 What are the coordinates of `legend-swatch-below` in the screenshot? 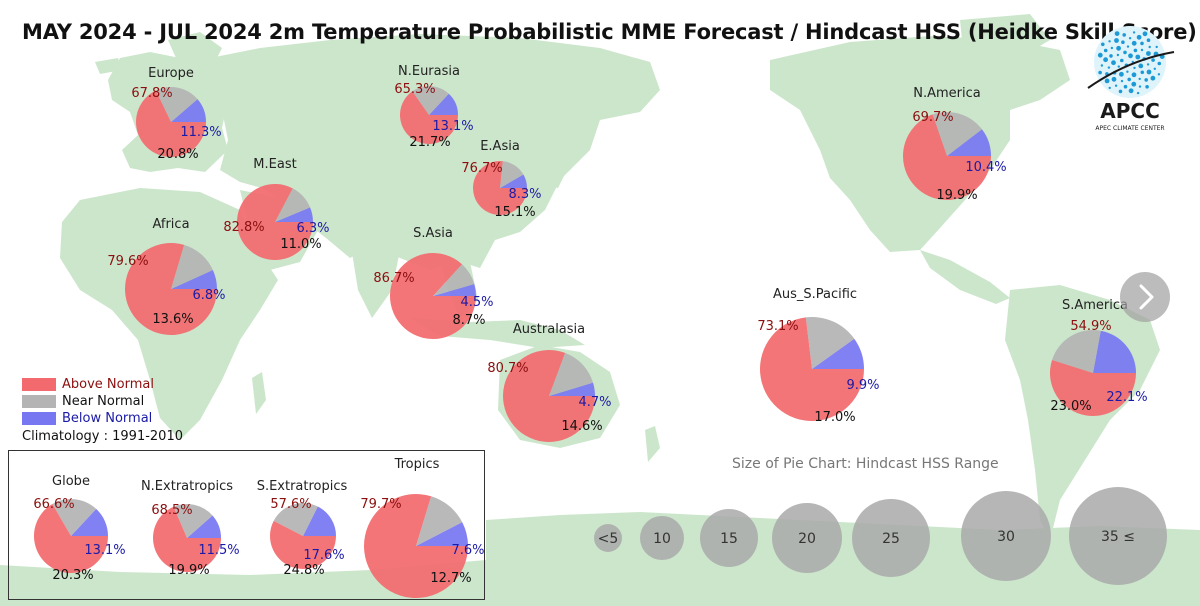 It's located at (39, 418).